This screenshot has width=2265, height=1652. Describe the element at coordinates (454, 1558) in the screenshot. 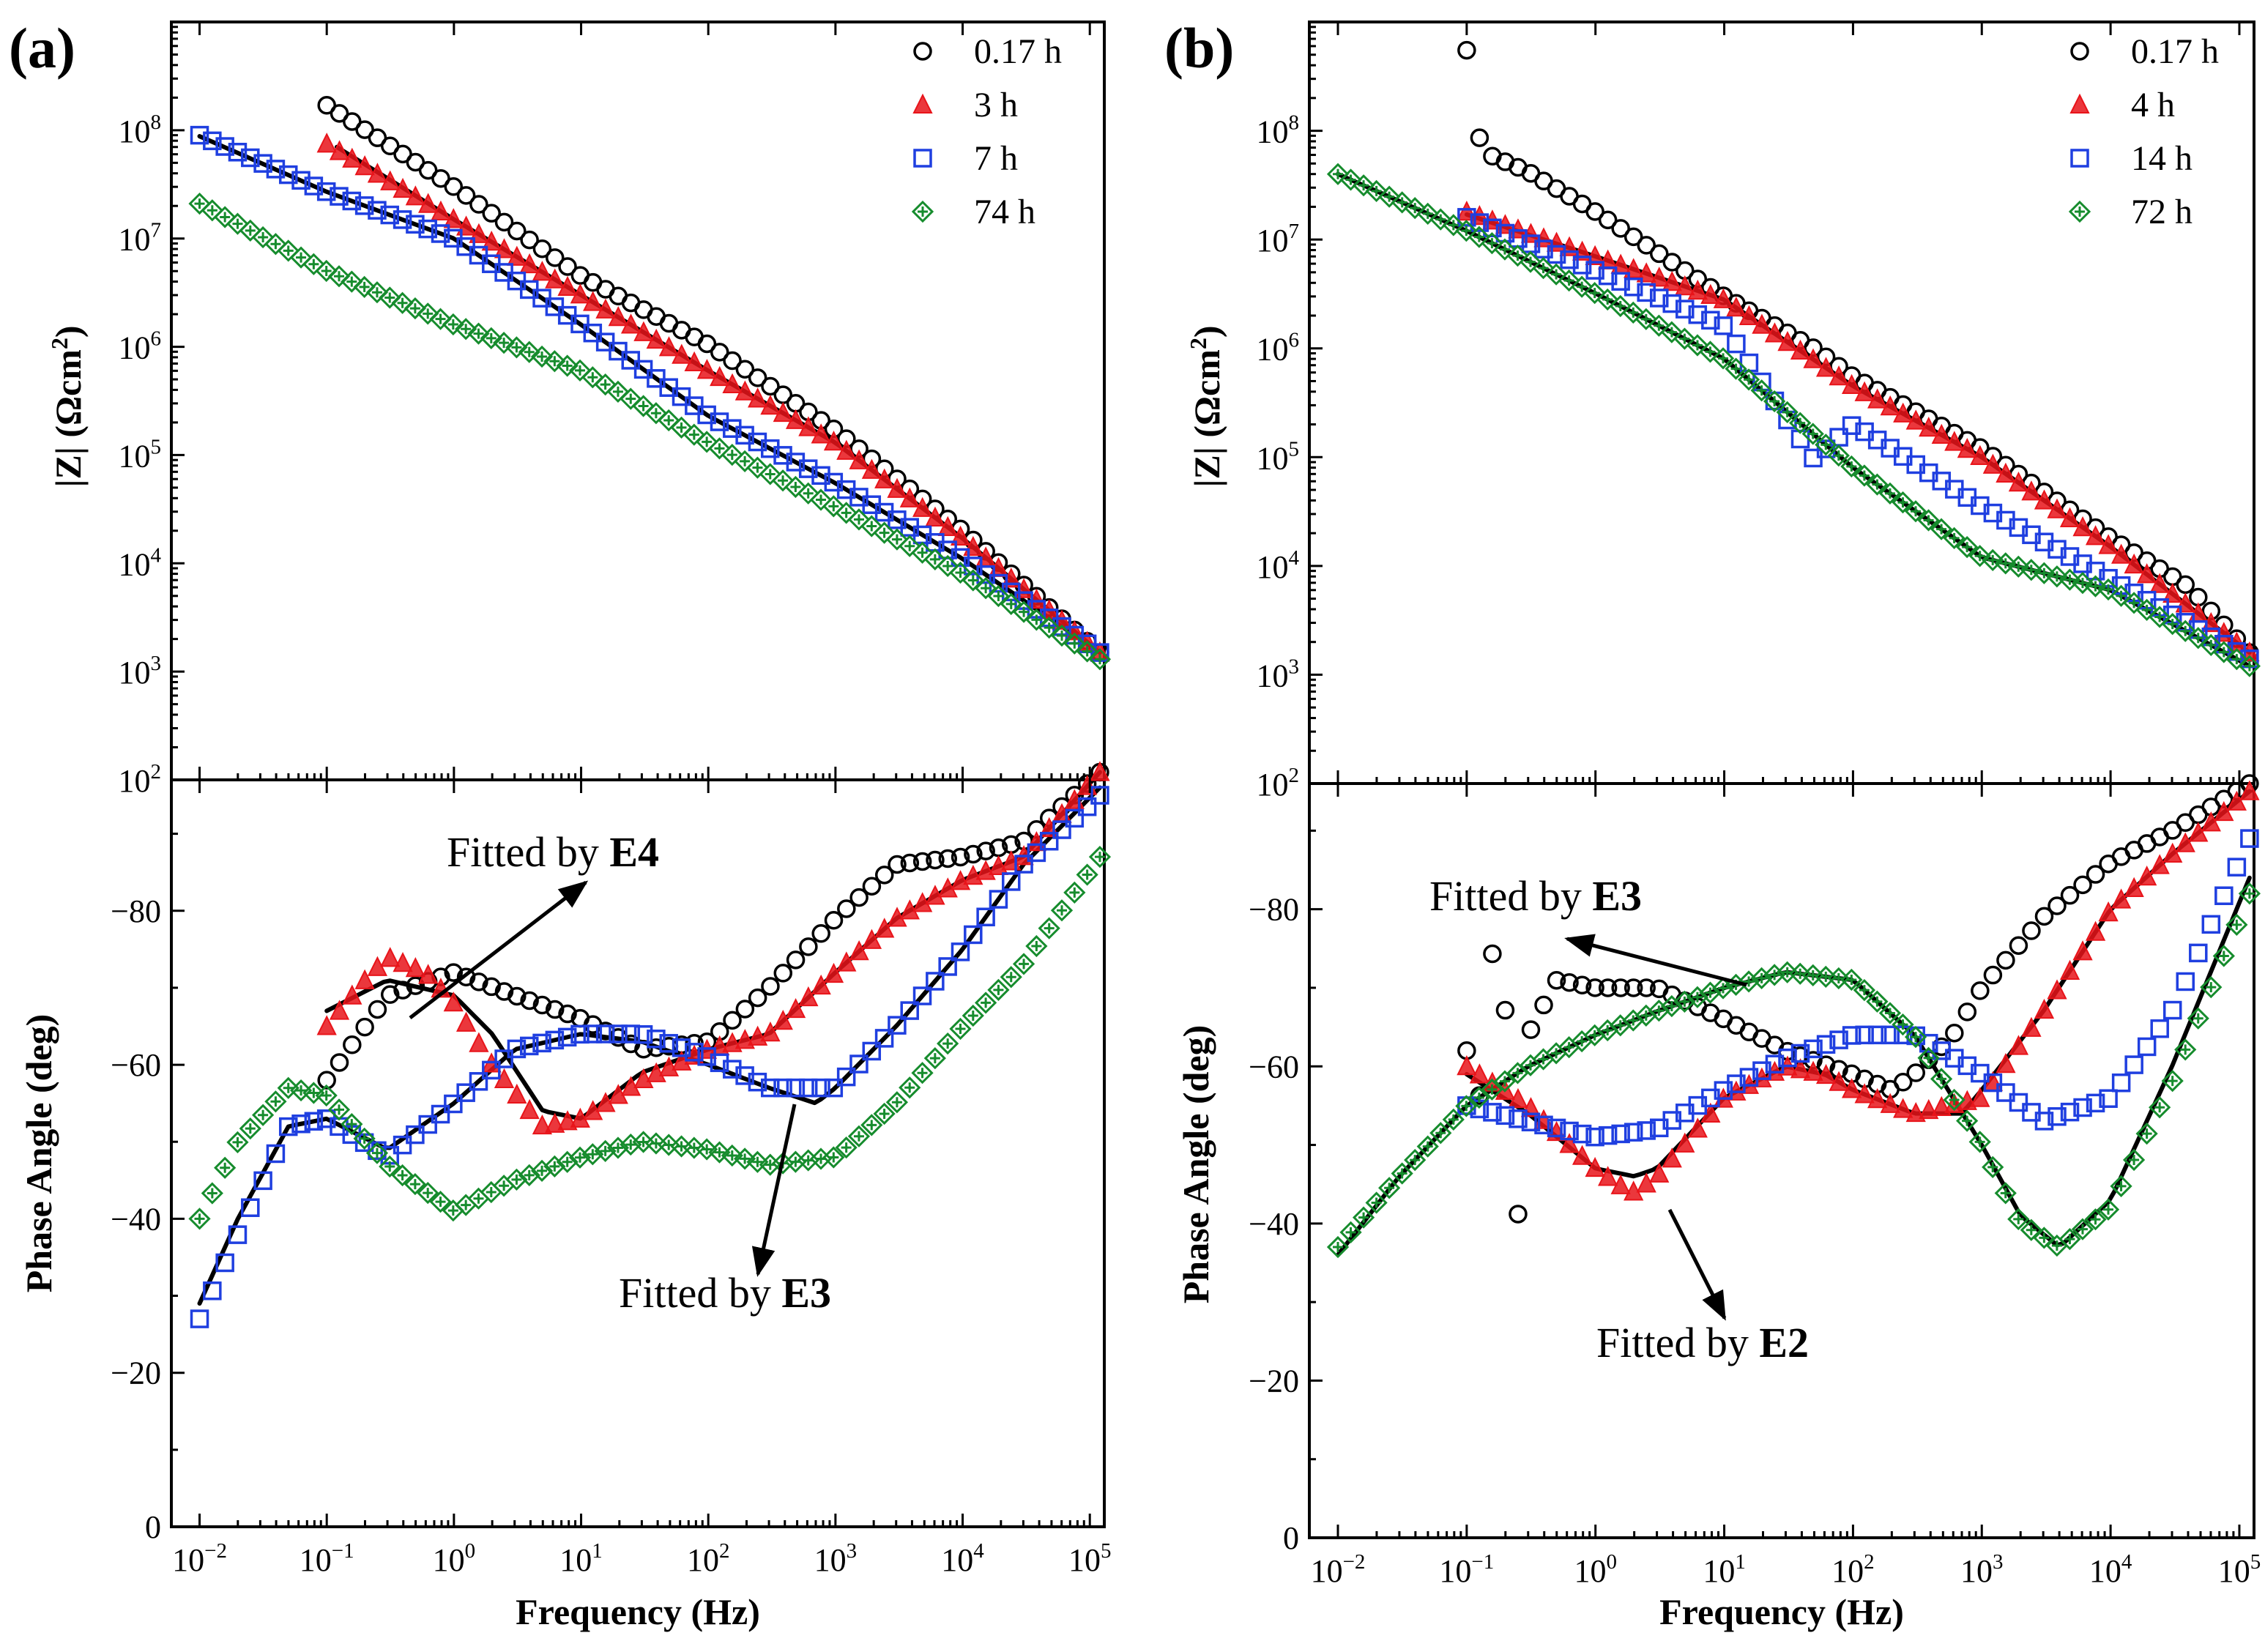

I see `x-tick-label: 100` at that location.